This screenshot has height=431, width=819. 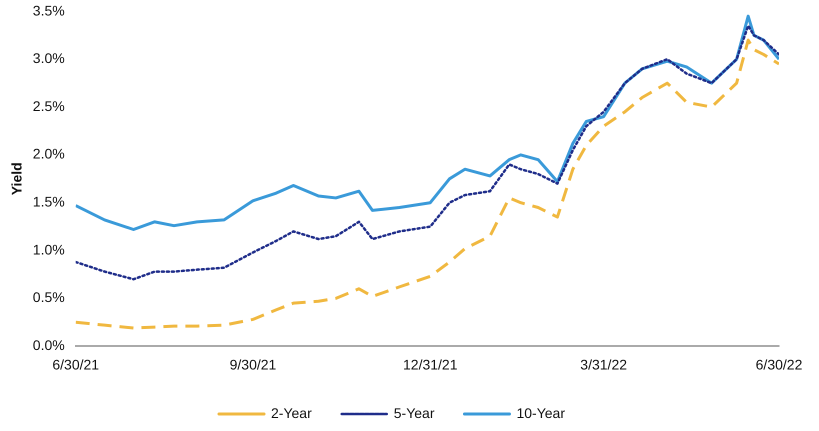 What do you see at coordinates (48, 249) in the screenshot?
I see `y-tick-label: 1.0%` at bounding box center [48, 249].